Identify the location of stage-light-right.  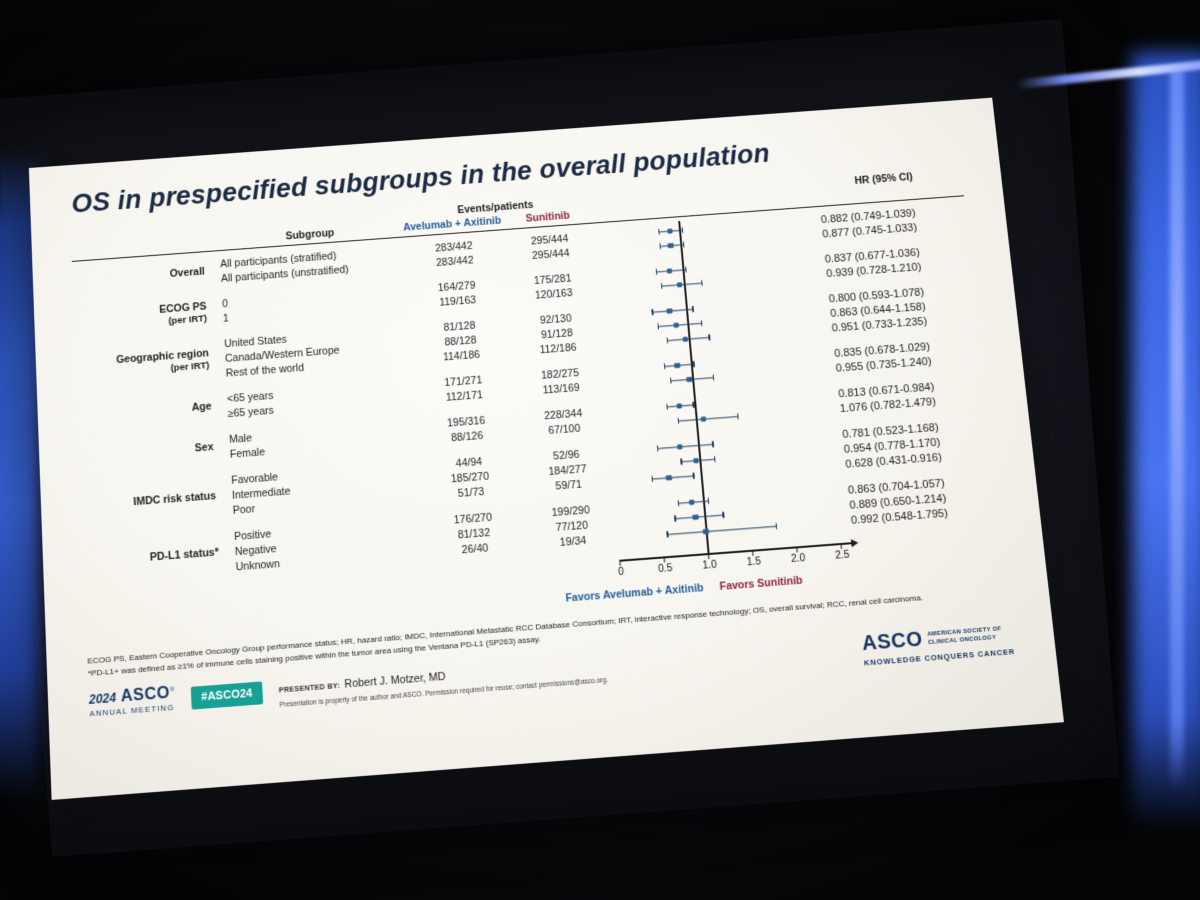
(1166, 442).